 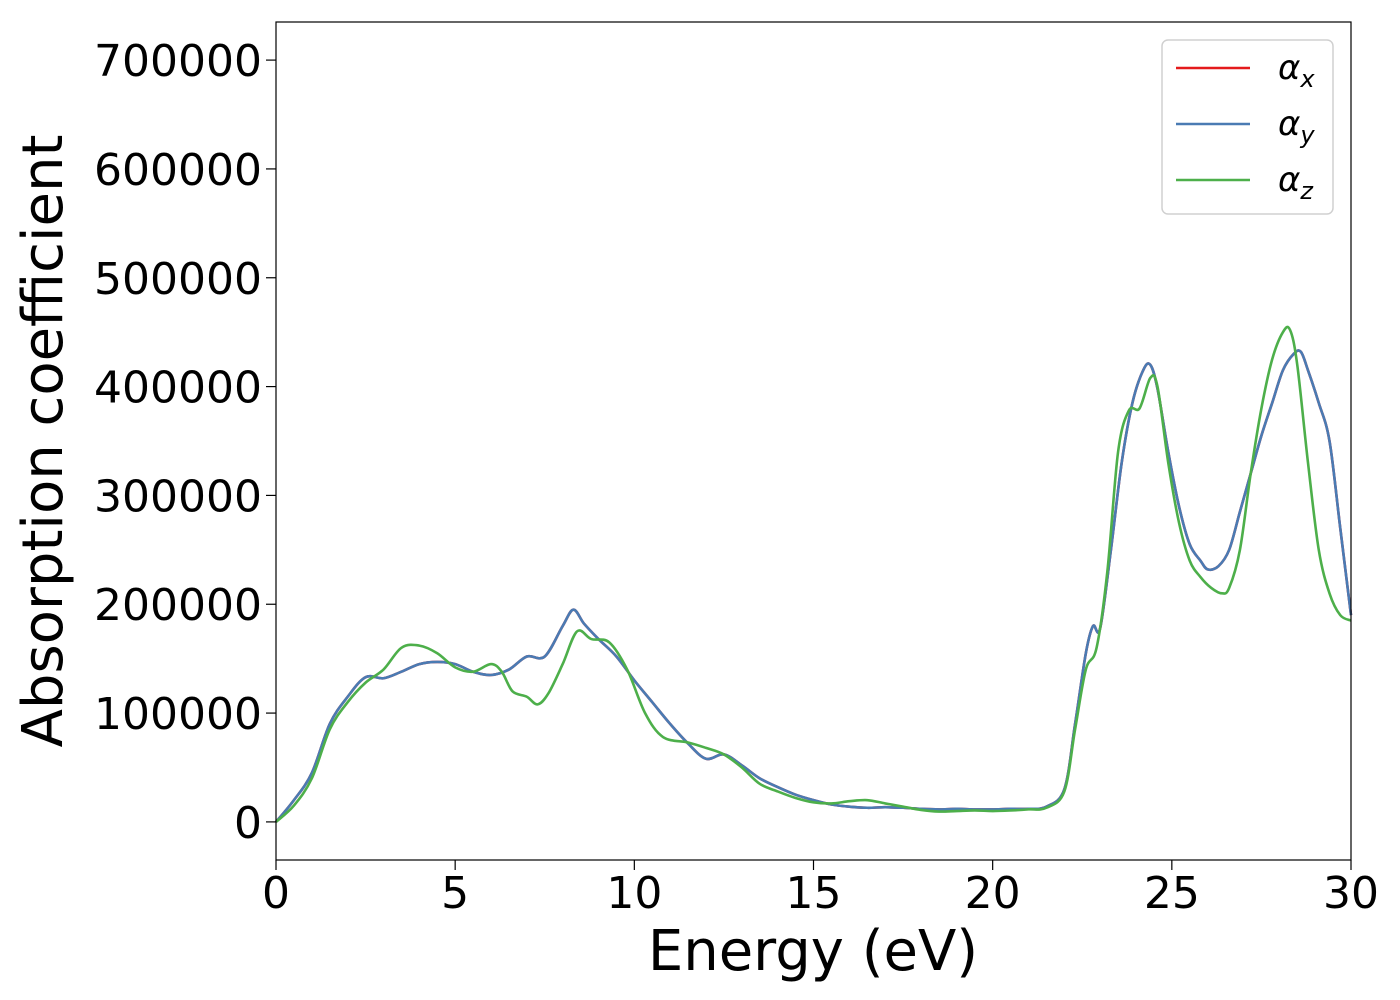 What do you see at coordinates (248, 823) in the screenshot?
I see `y-tick-label: 0` at bounding box center [248, 823].